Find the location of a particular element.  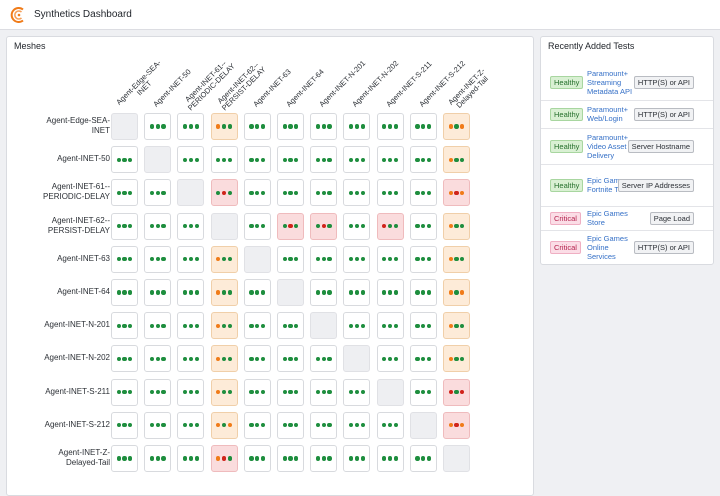

recent-test-row: Critical Epic Games Store Page Load is located at coordinates (627, 218).